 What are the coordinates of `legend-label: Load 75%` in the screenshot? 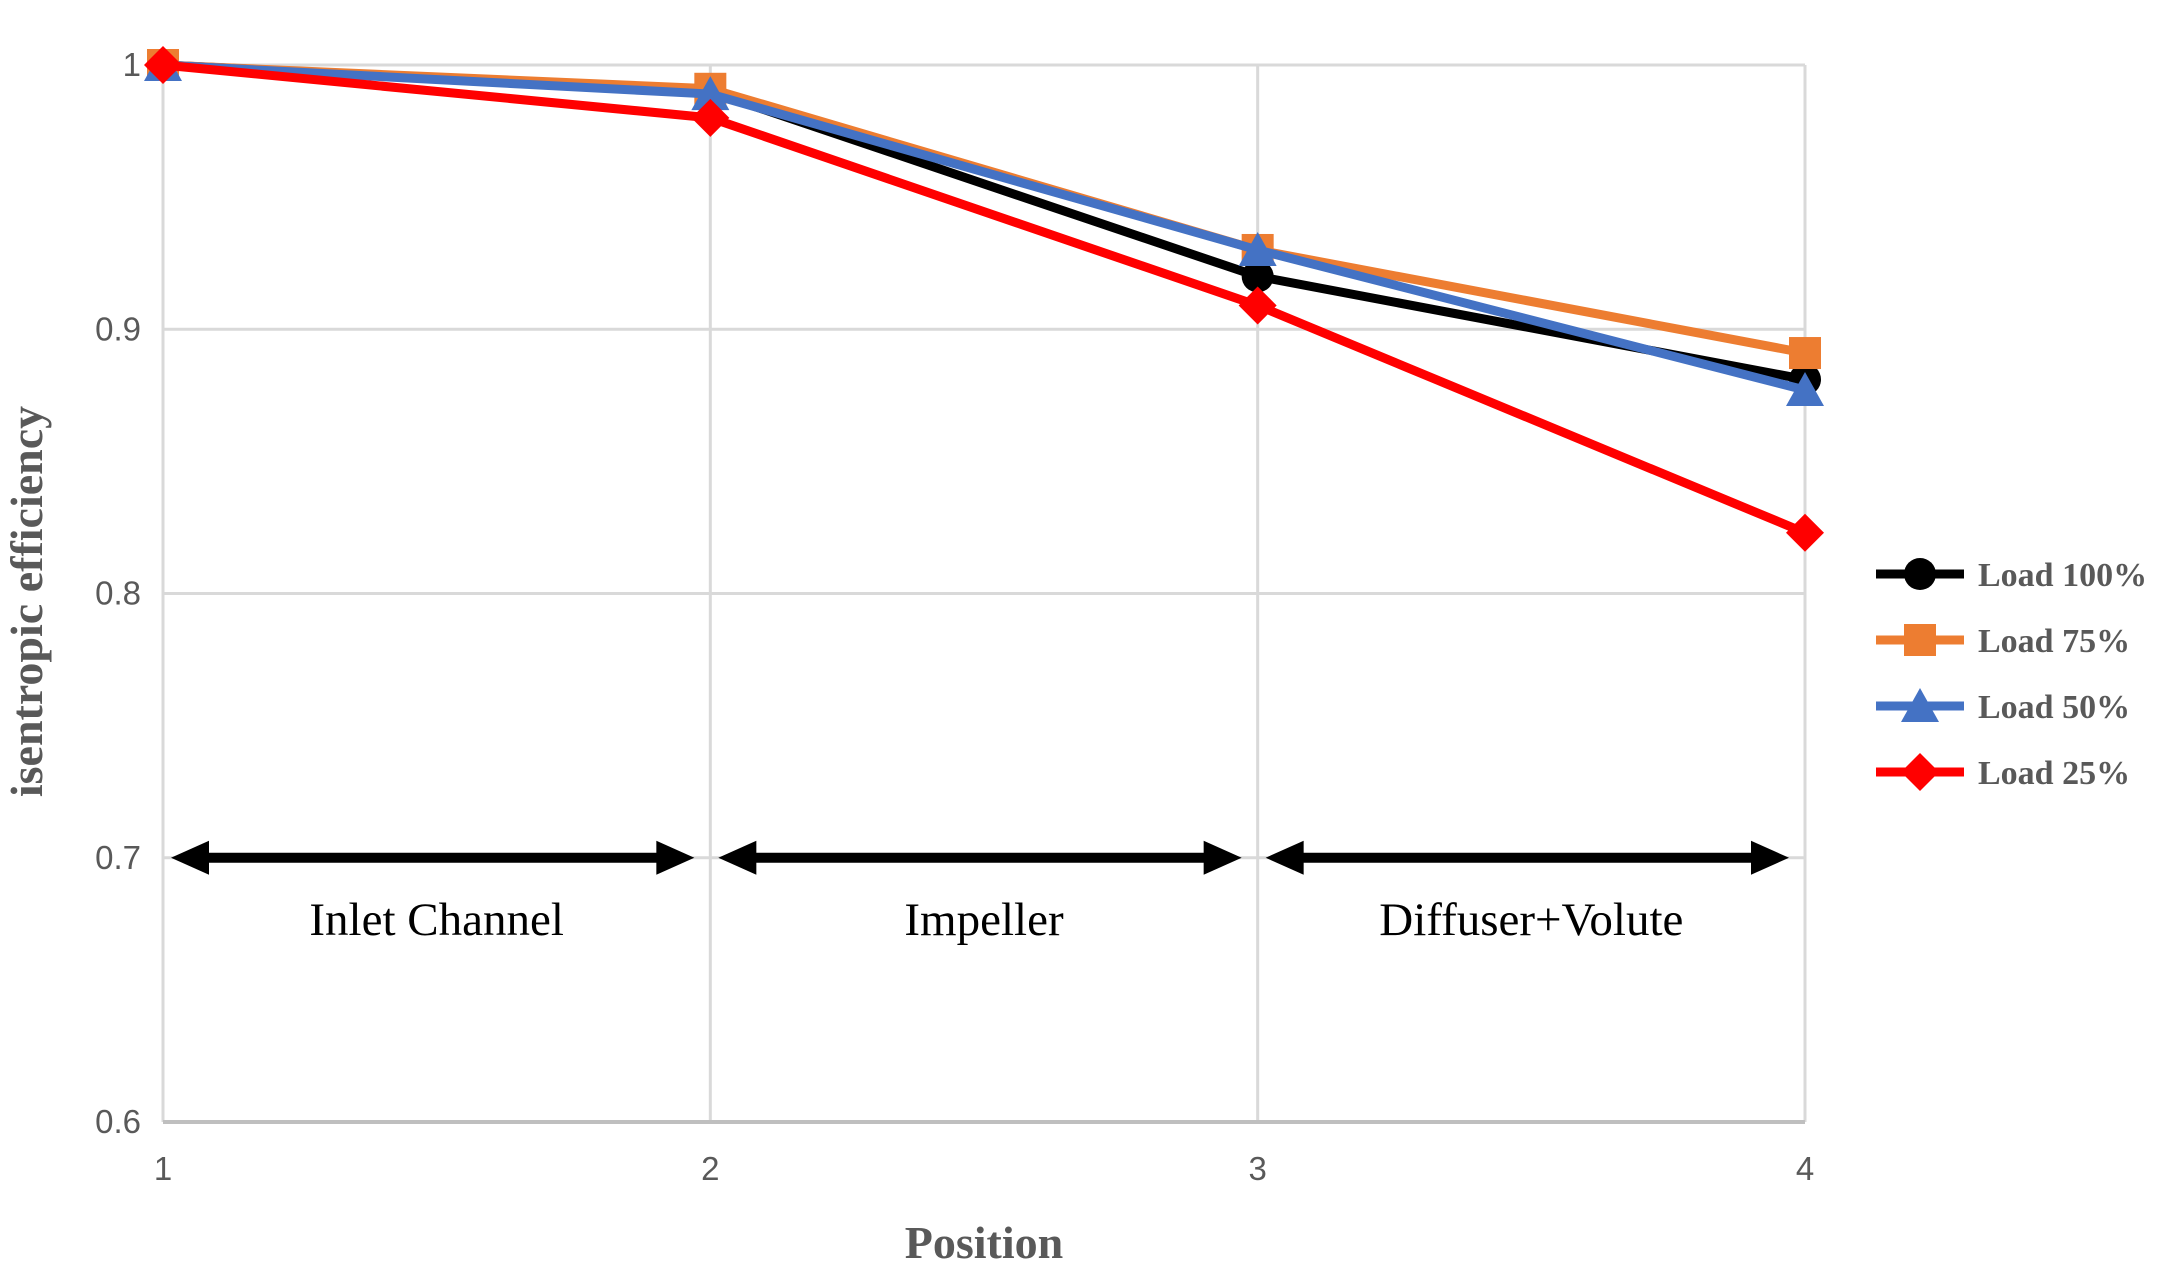 It's located at (2054, 641).